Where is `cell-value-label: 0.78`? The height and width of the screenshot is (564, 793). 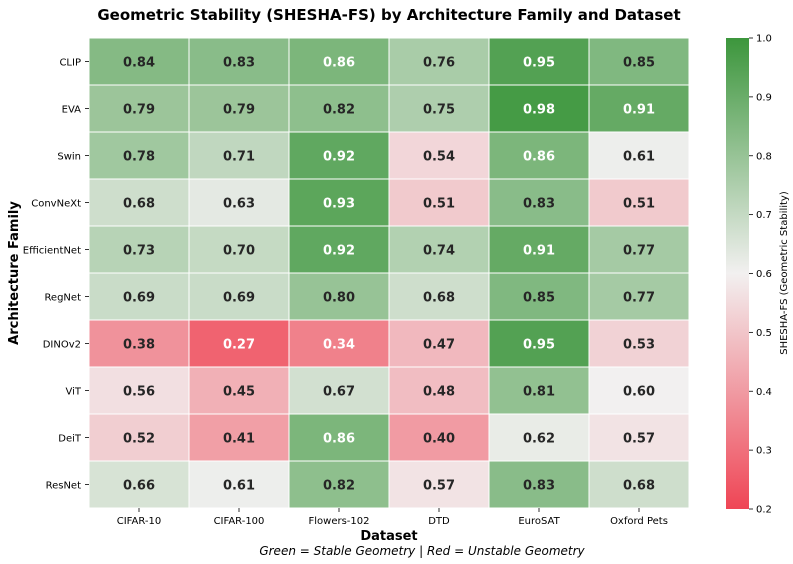 cell-value-label: 0.78 is located at coordinates (139, 157).